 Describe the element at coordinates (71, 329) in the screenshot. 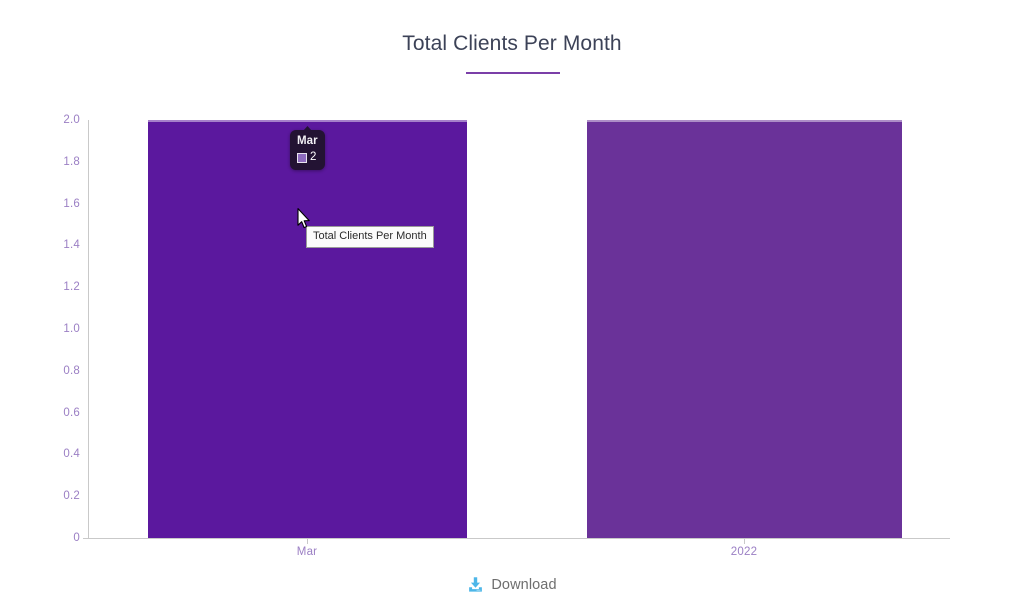

I see `y-tick-label: 1.0` at that location.